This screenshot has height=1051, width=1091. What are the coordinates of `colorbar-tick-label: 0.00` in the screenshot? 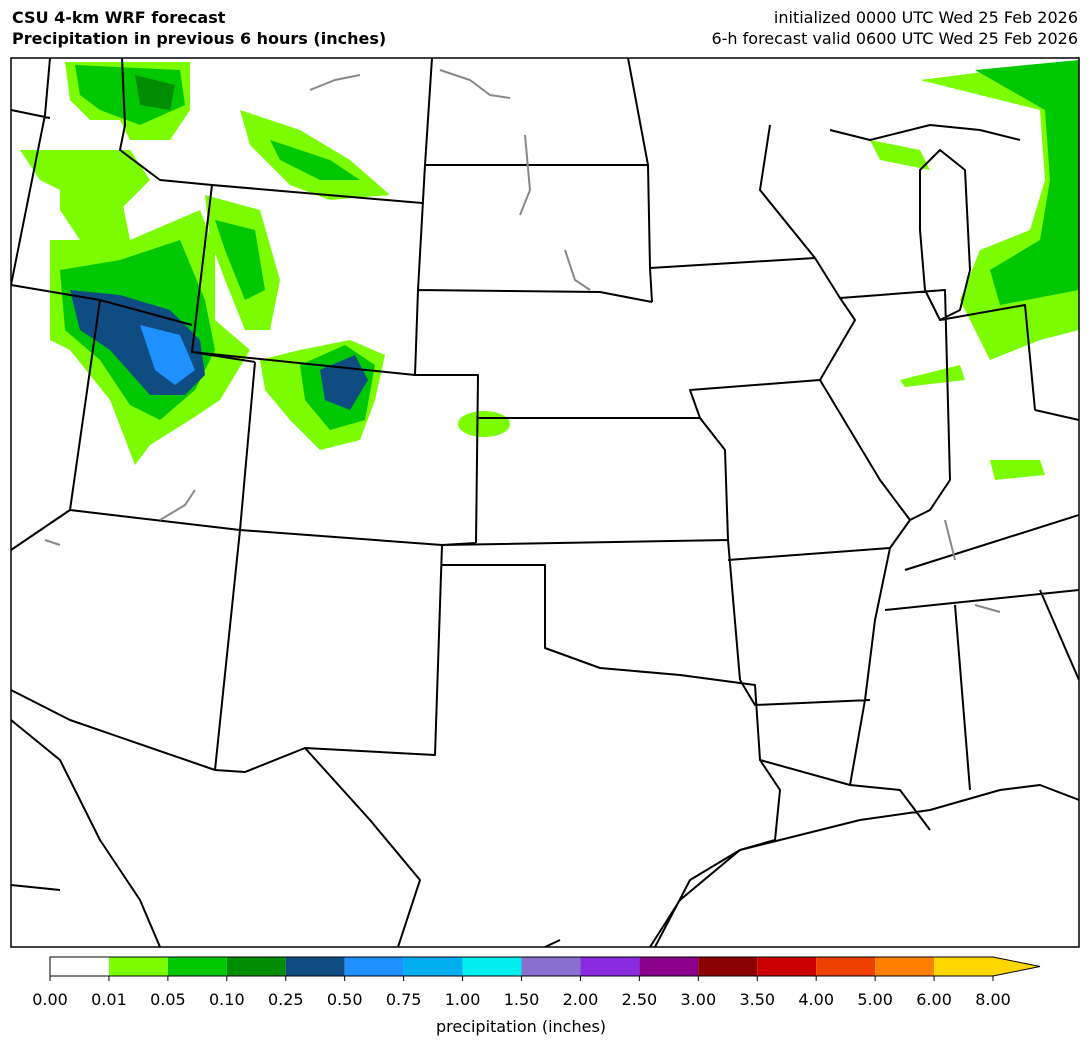 It's located at (50, 999).